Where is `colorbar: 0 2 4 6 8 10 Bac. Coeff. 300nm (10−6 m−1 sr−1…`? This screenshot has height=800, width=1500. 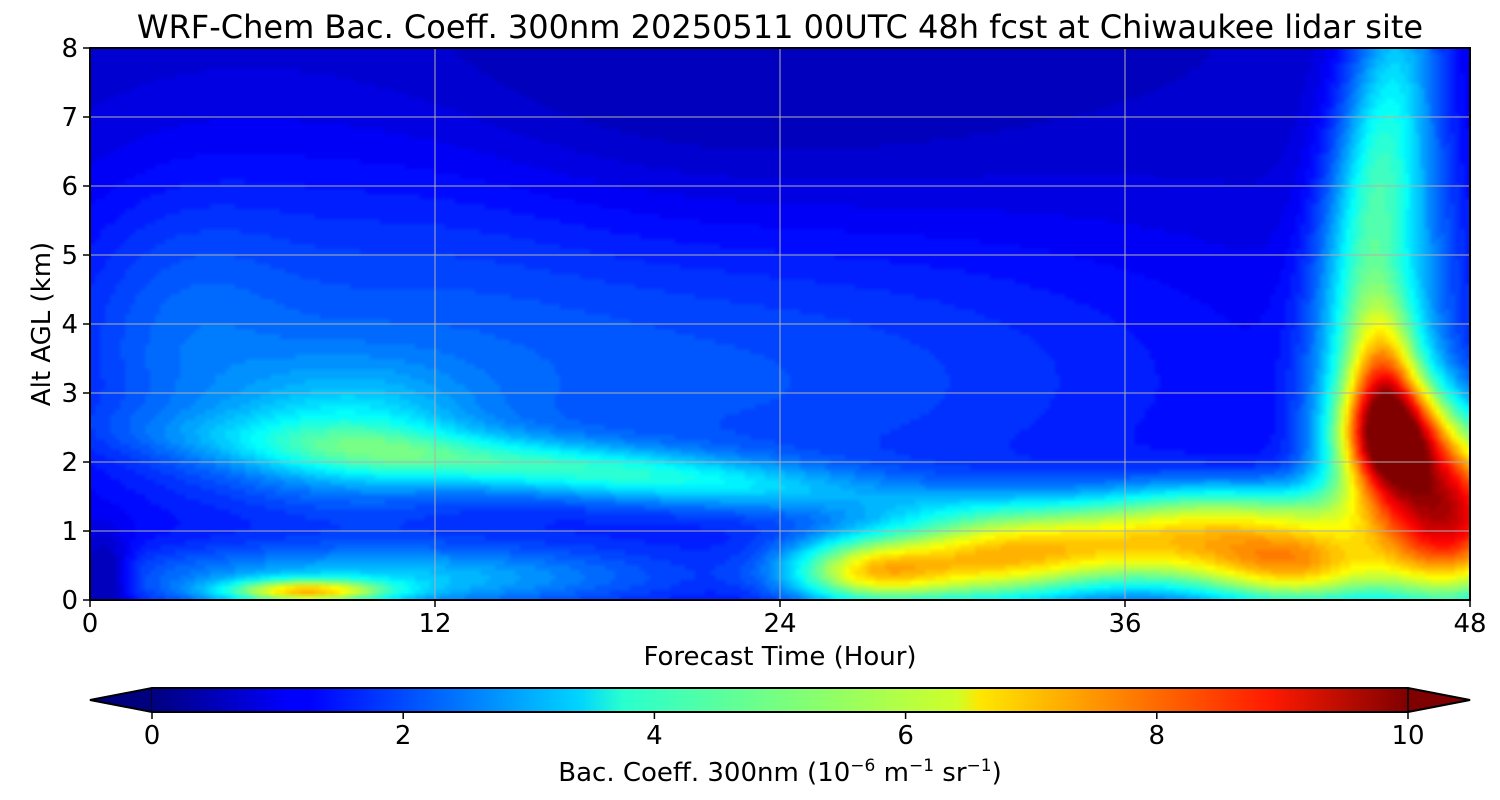
colorbar: 0 2 4 6 8 10 Bac. Coeff. 300nm (10−6 m−1 sr−1… is located at coordinates (780, 737).